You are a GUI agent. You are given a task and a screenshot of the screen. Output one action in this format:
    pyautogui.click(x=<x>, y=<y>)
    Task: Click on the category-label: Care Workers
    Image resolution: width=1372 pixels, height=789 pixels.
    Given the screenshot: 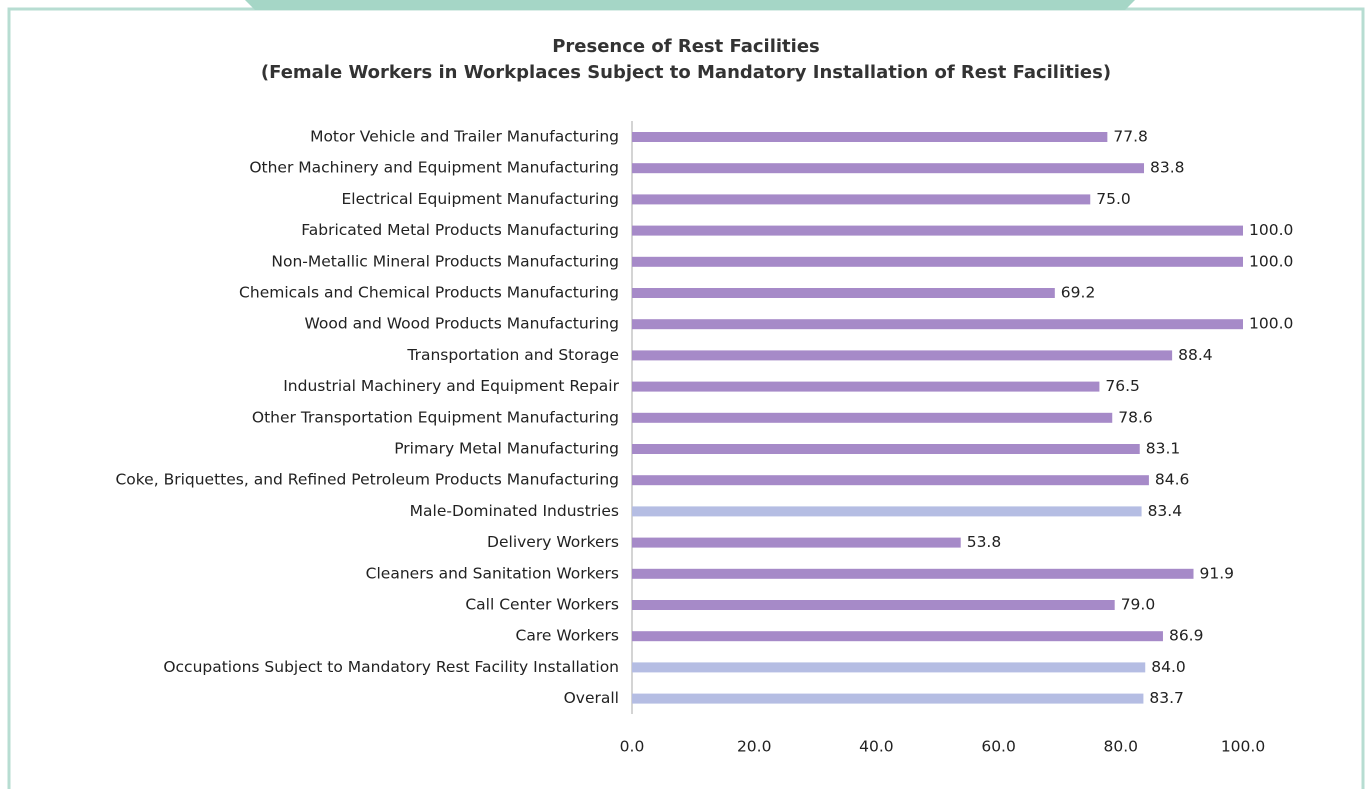 What is the action you would take?
    pyautogui.click(x=568, y=636)
    